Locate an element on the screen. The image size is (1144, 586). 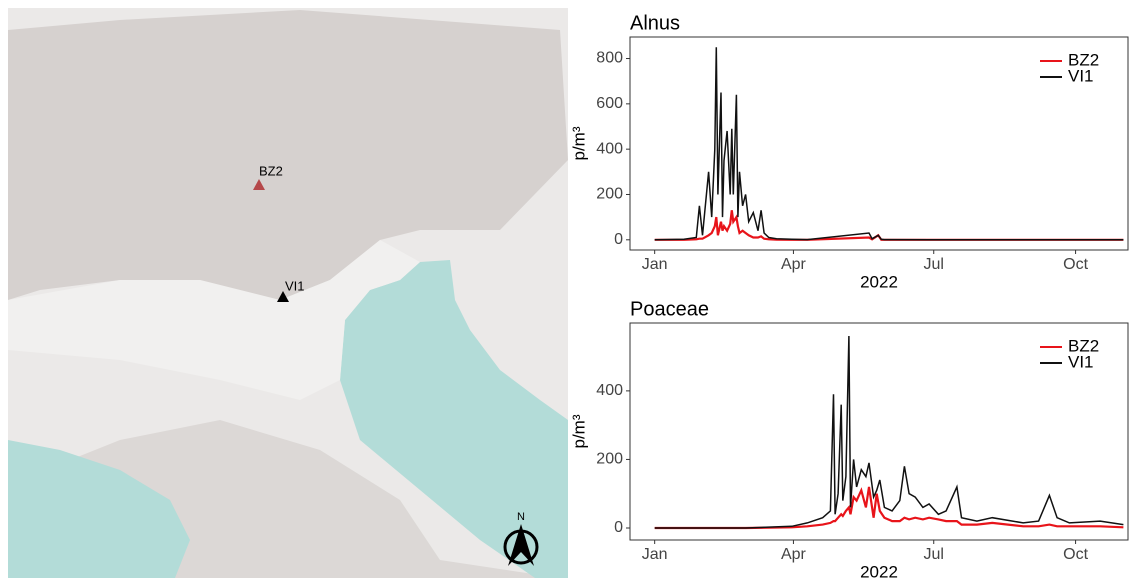
chart-title: Poaceae is located at coordinates (669, 309).